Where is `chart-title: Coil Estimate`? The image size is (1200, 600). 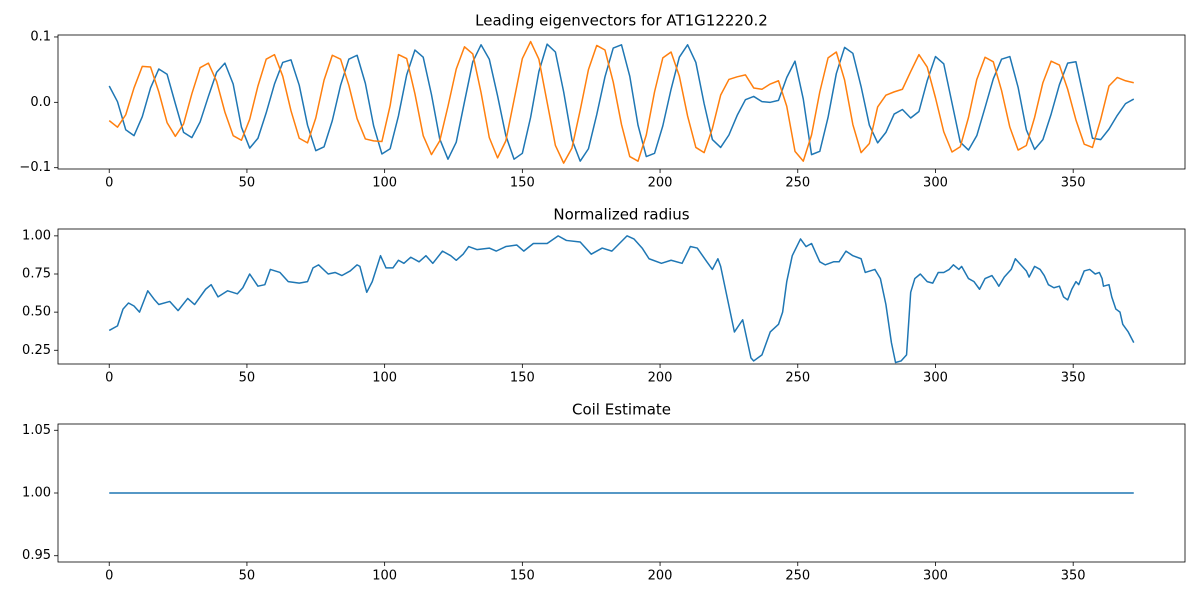 chart-title: Coil Estimate is located at coordinates (621, 410).